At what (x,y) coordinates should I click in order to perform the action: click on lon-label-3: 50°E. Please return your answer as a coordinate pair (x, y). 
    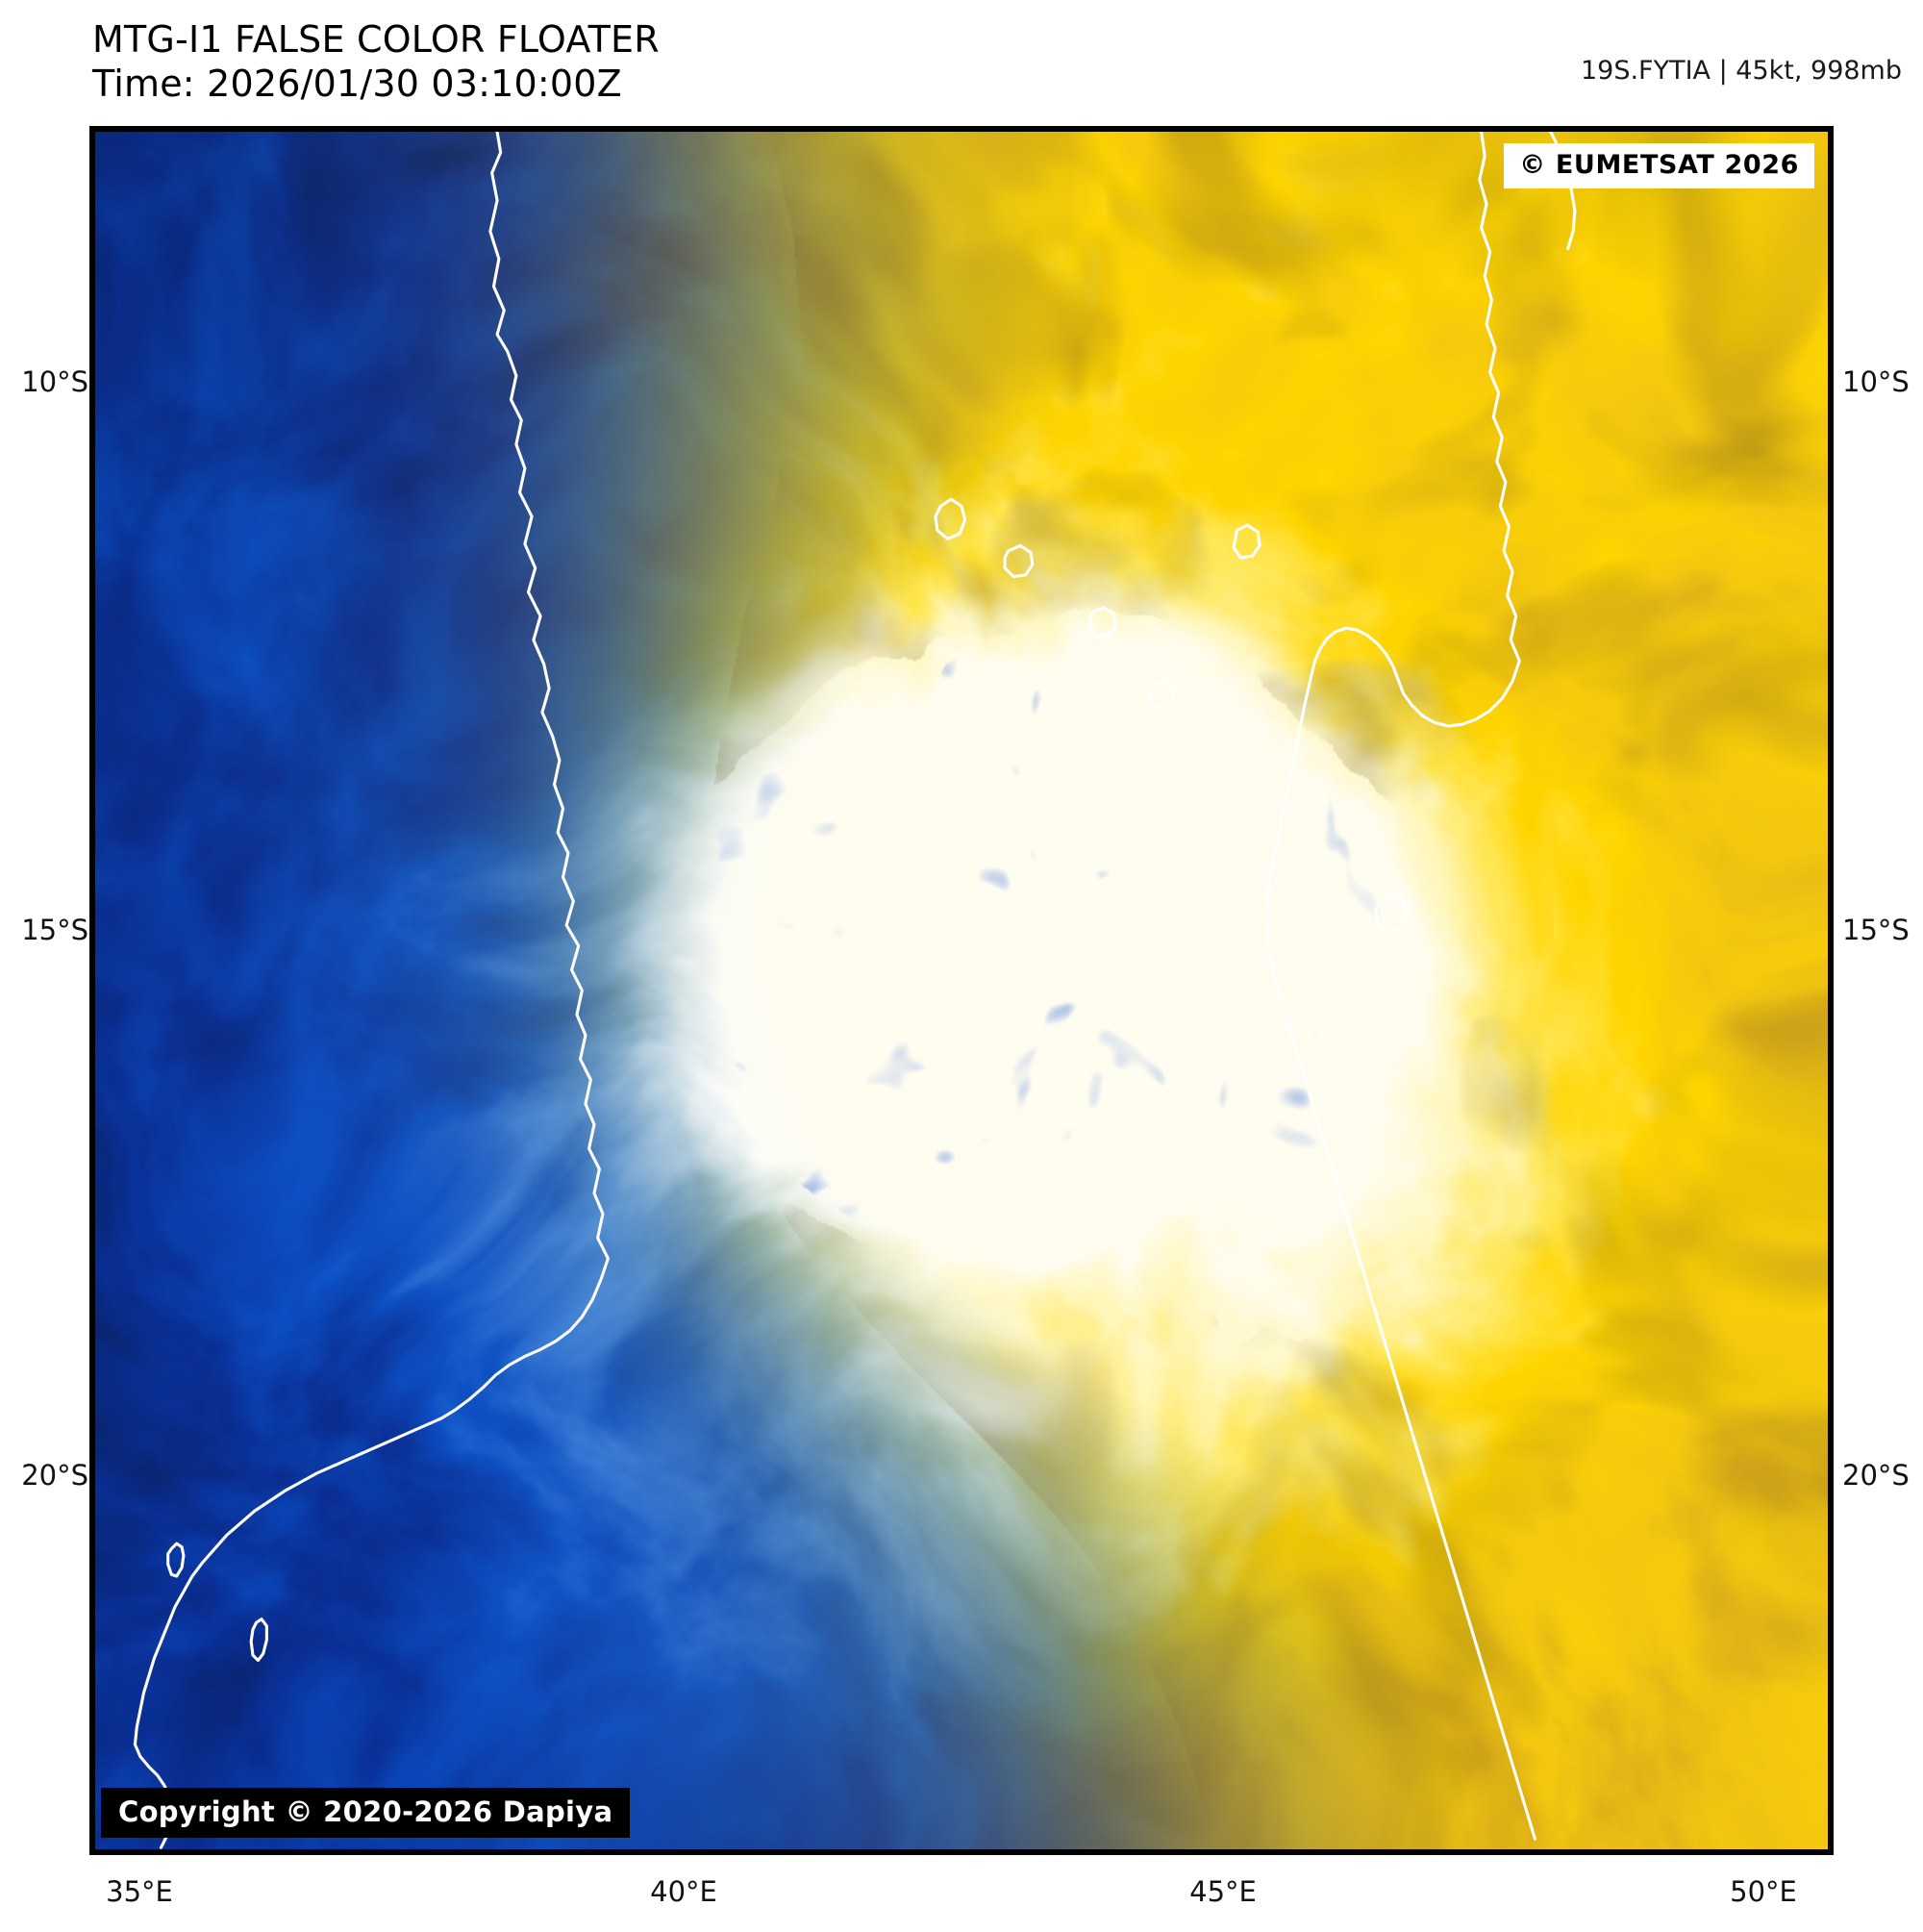
    Looking at the image, I should click on (1764, 1891).